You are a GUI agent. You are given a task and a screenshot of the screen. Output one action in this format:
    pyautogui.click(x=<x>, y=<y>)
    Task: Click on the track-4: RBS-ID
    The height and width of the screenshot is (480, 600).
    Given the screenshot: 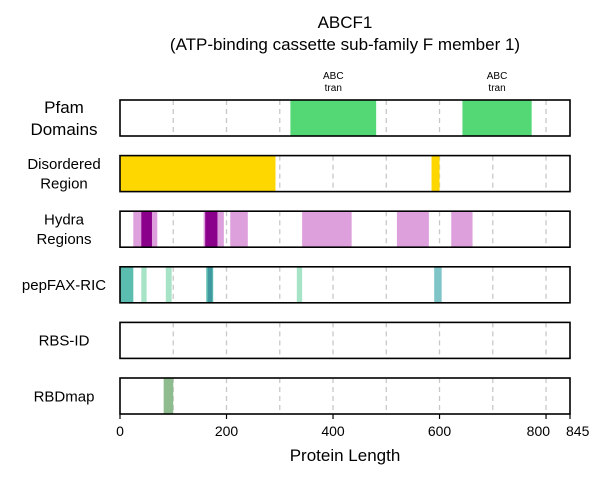 What is the action you would take?
    pyautogui.click(x=305, y=340)
    